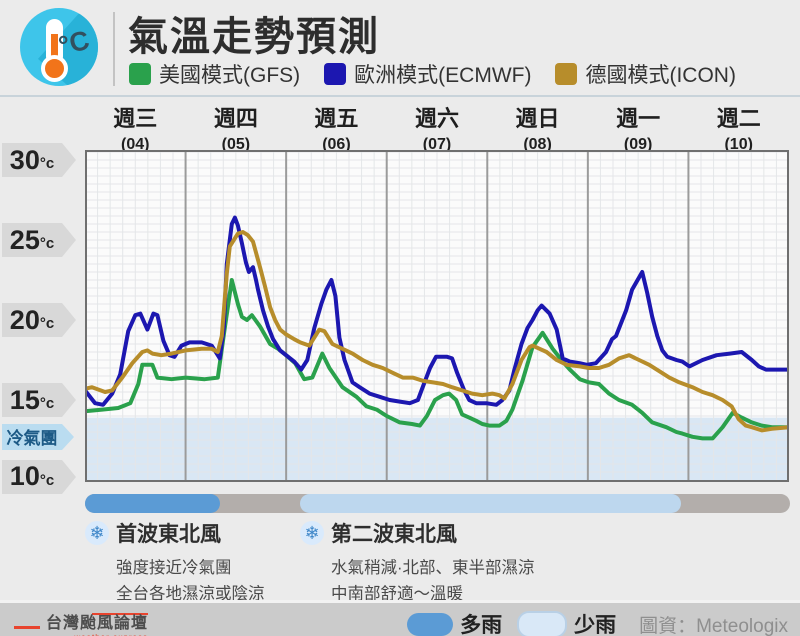 The image size is (800, 636). I want to click on day-label: 週一 (09), so click(638, 127).